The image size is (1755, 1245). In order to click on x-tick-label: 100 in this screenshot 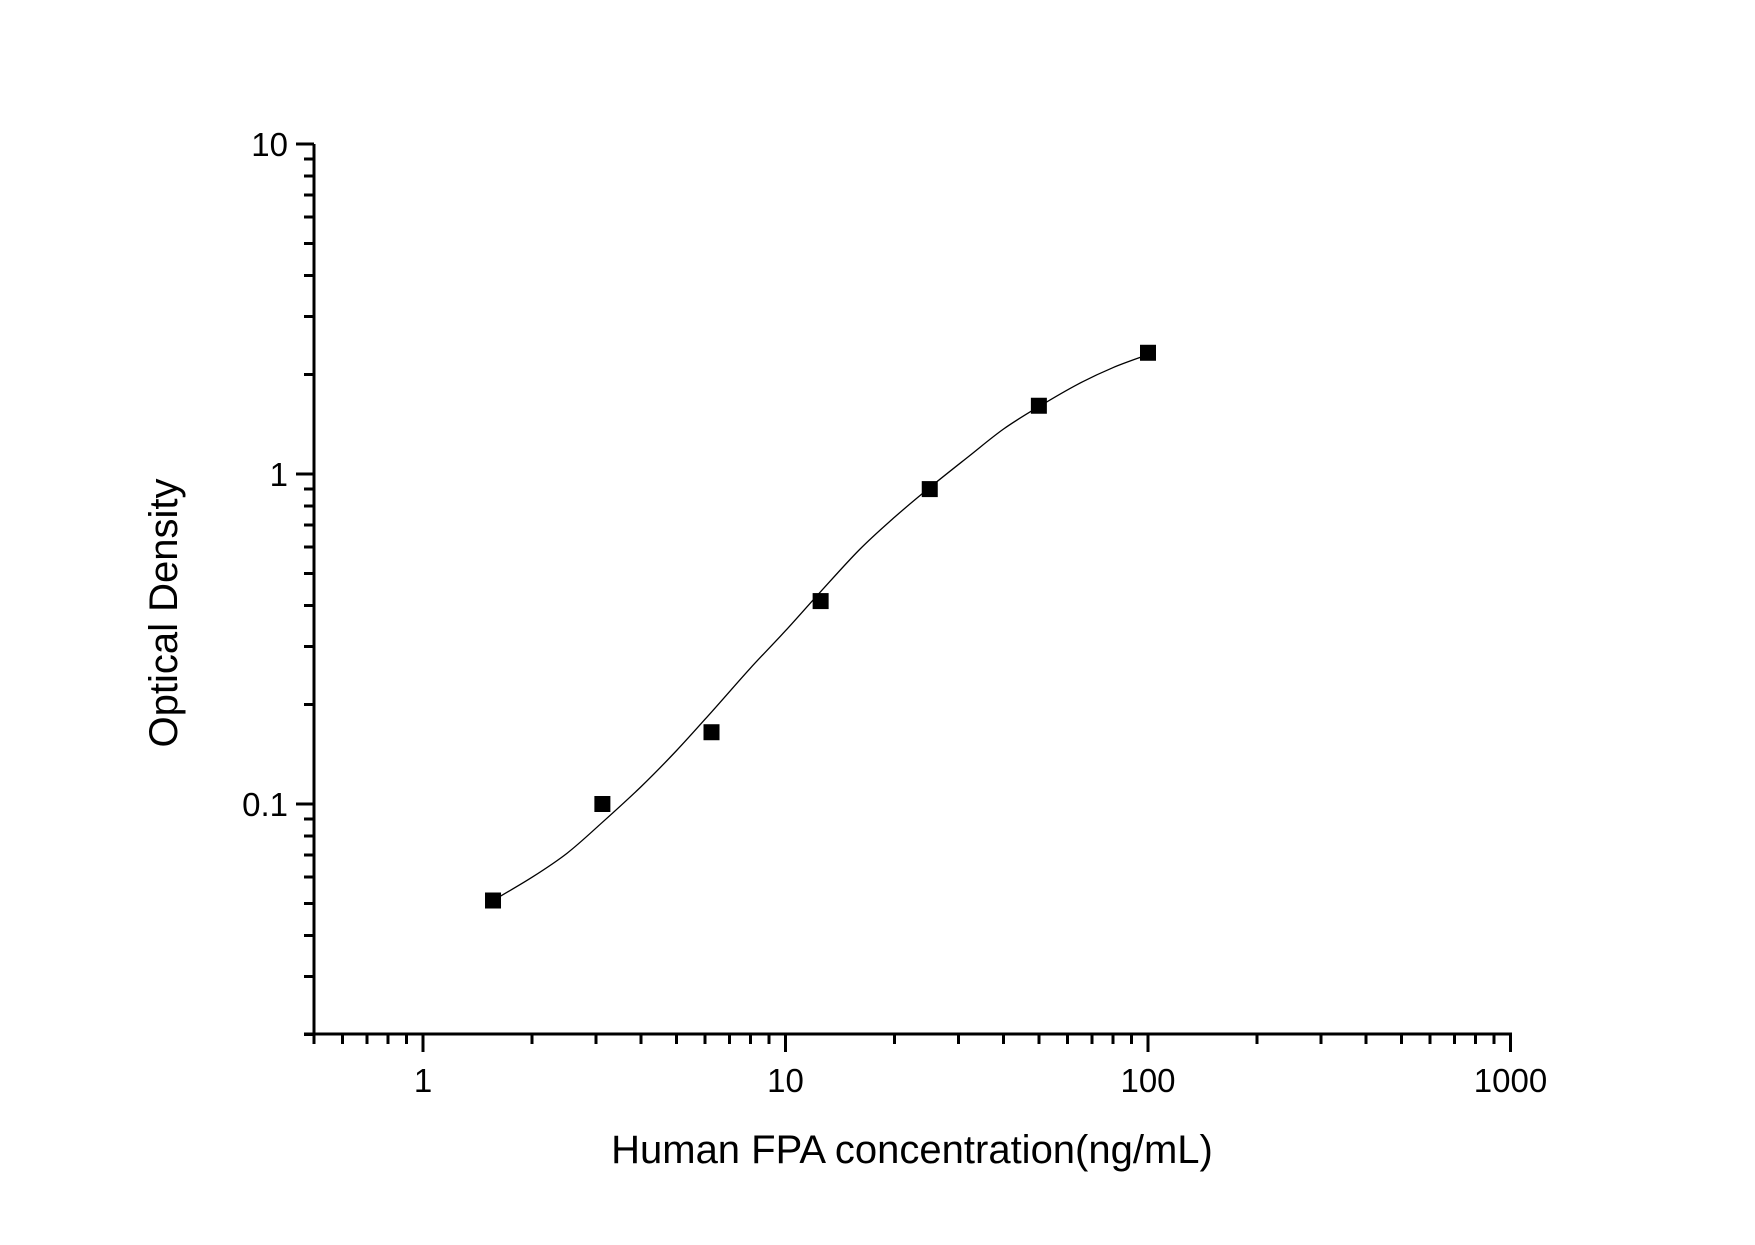, I will do `click(1147, 1080)`.